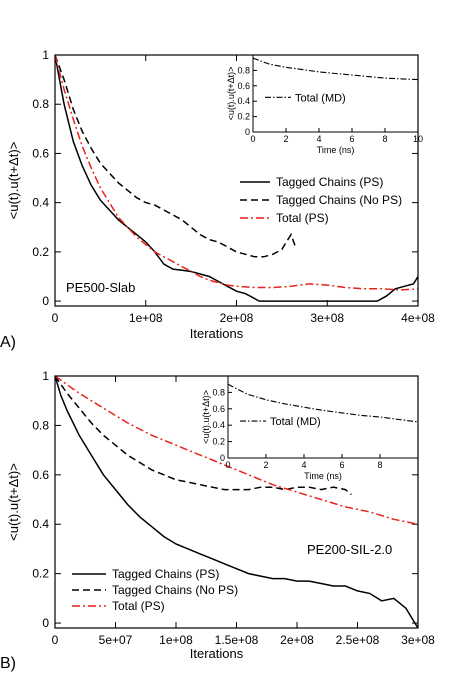 This screenshot has height=685, width=474. I want to click on x-tick-label: 4e+08, so click(418, 318).